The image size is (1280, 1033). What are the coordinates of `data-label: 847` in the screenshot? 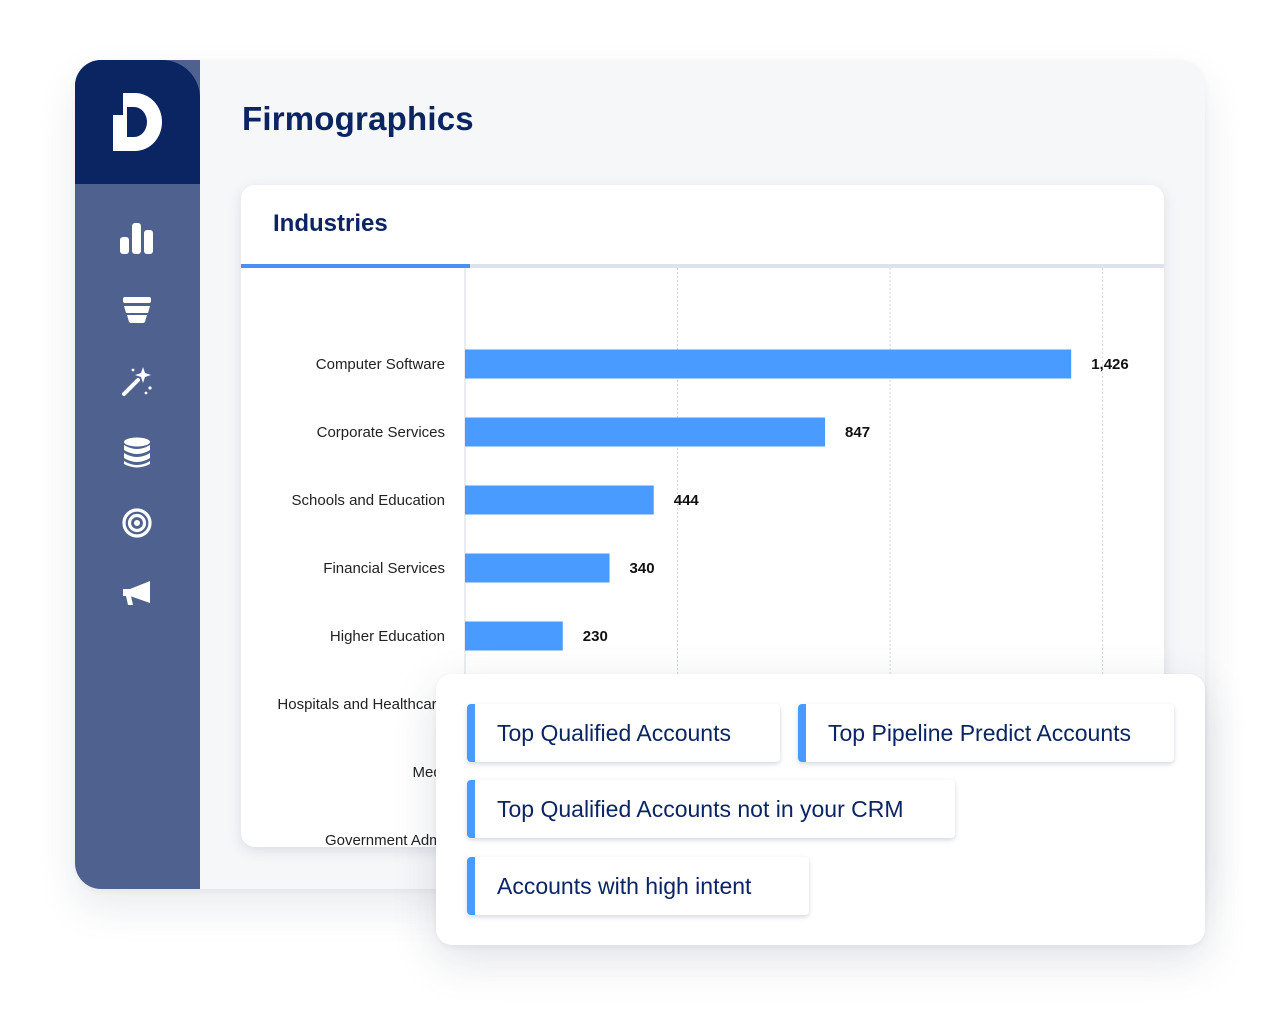 It's located at (857, 432).